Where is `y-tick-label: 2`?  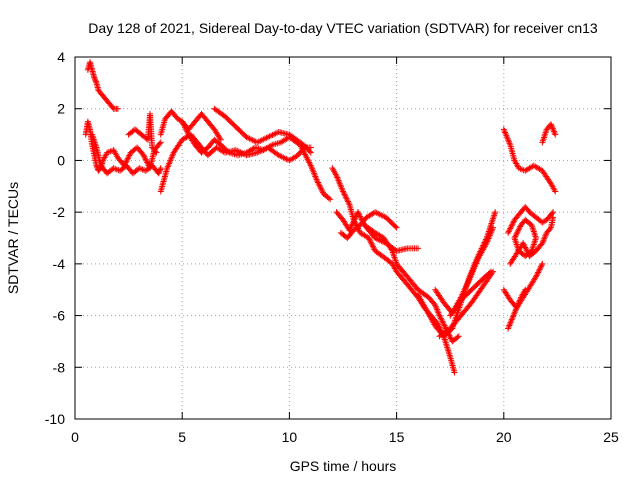 y-tick-label: 2 is located at coordinates (61, 109).